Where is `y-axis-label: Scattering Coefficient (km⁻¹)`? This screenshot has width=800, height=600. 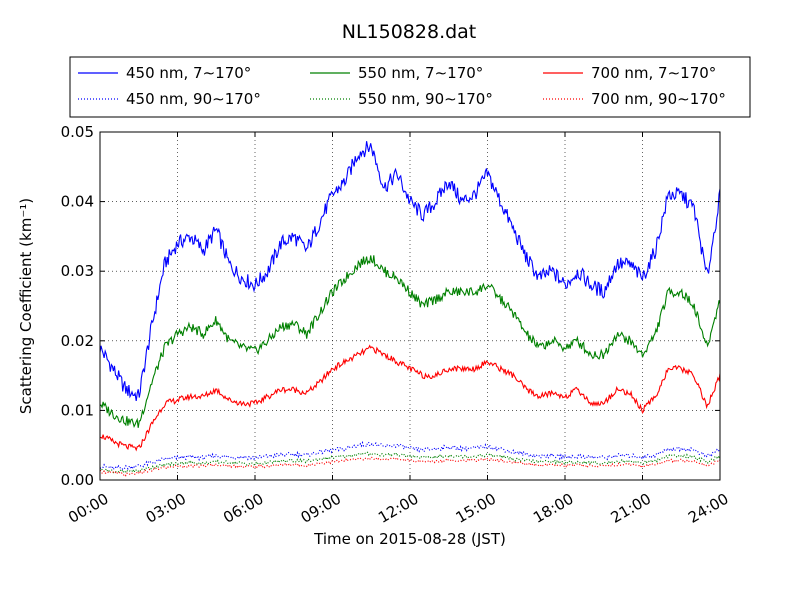 y-axis-label: Scattering Coefficient (km⁻¹) is located at coordinates (26, 306).